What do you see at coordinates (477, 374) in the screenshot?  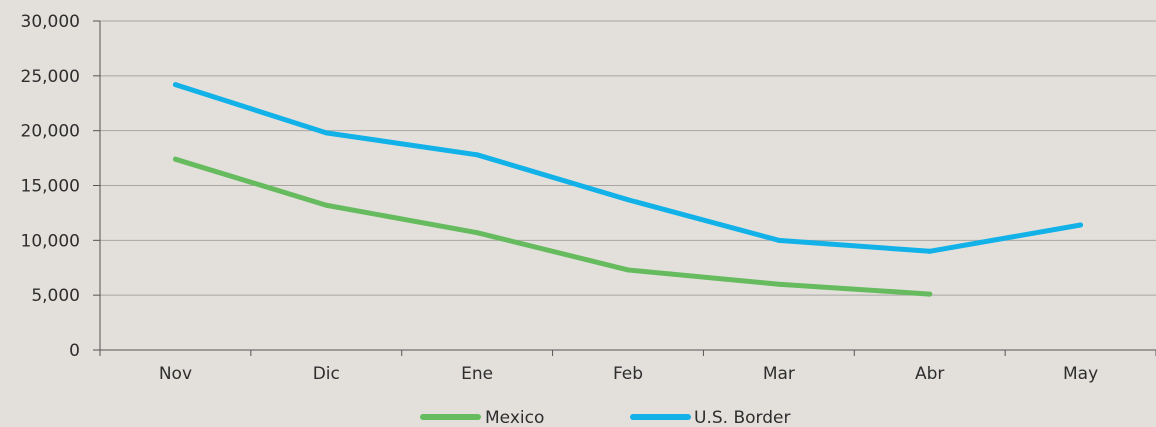 I see `x-tick-label: Ene` at bounding box center [477, 374].